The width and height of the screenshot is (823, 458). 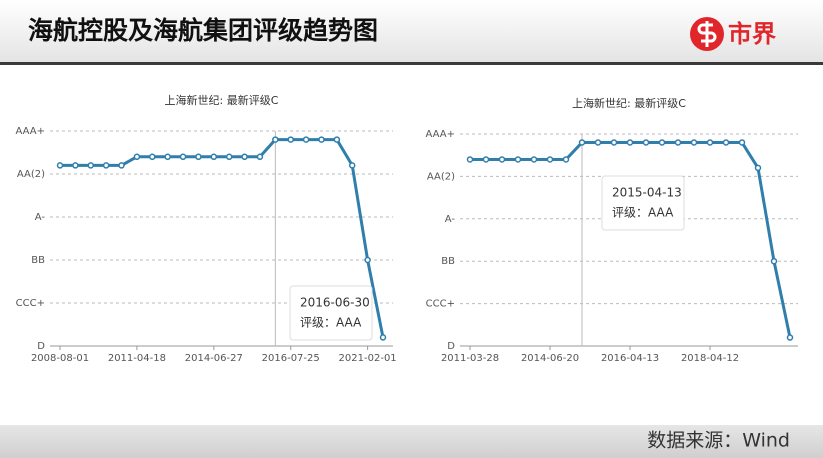 What do you see at coordinates (411, 63) in the screenshot?
I see `header-rule` at bounding box center [411, 63].